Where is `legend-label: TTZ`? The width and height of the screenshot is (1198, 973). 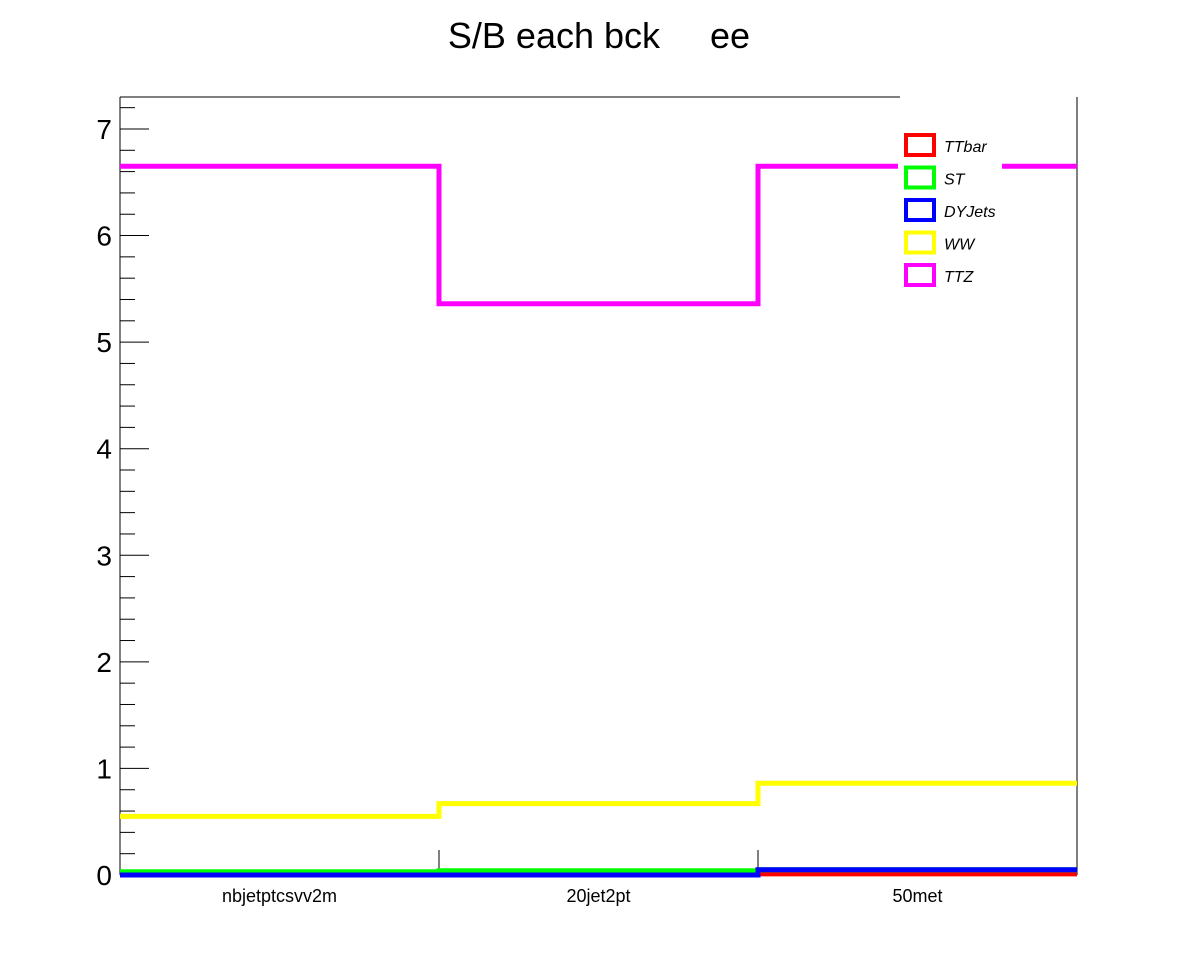 legend-label: TTZ is located at coordinates (959, 277).